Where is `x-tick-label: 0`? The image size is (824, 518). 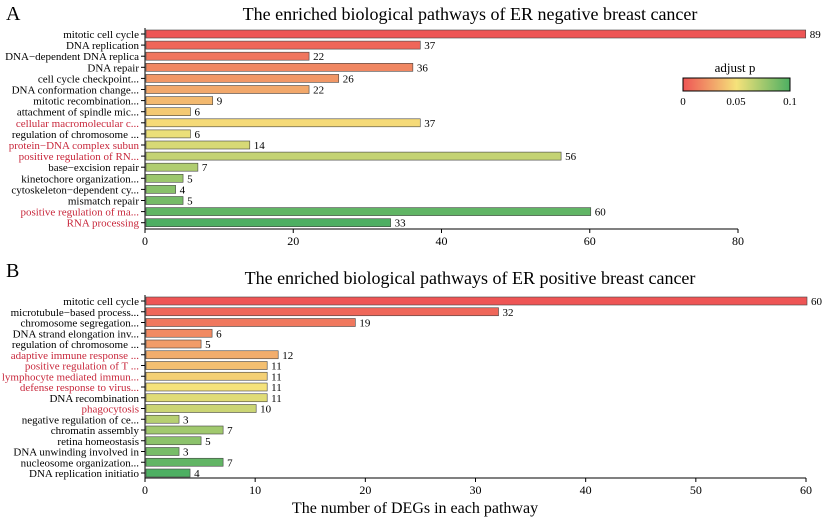
x-tick-label: 0 is located at coordinates (145, 241).